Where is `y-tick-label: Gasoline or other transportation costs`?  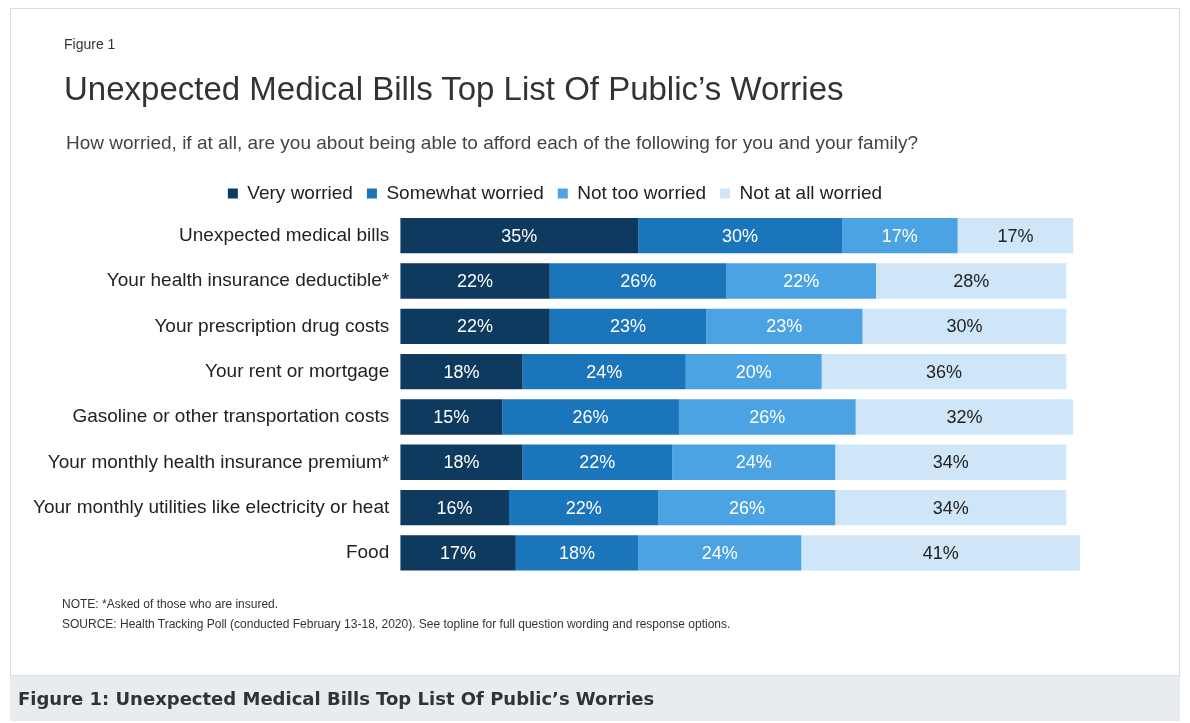 y-tick-label: Gasoline or other transportation costs is located at coordinates (231, 416).